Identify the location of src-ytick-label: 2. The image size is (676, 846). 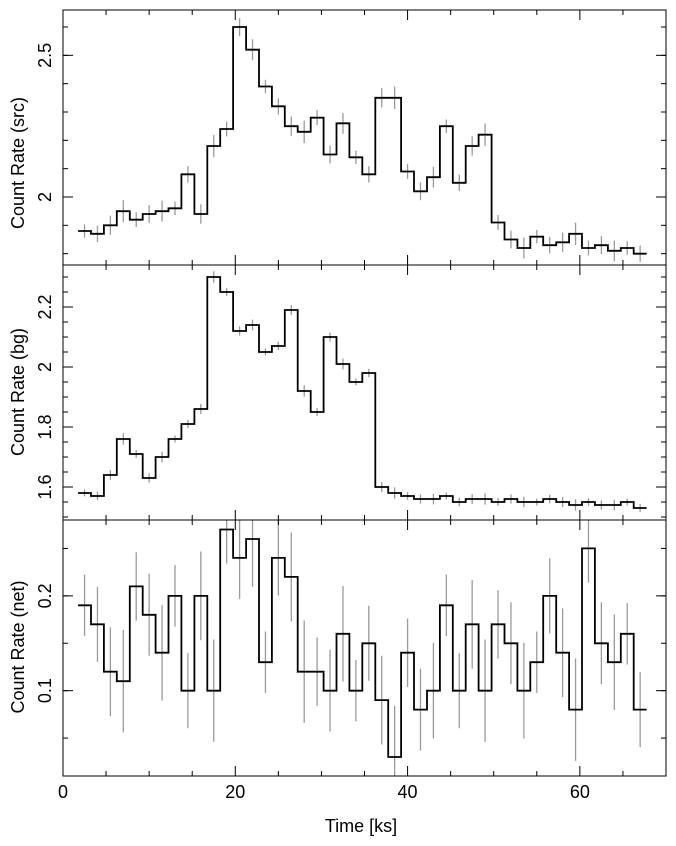
(45, 197).